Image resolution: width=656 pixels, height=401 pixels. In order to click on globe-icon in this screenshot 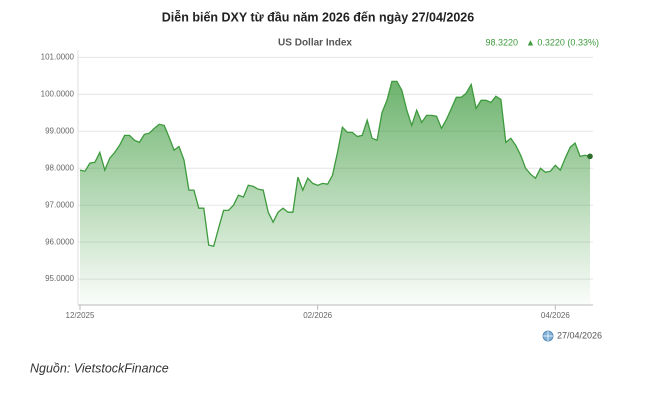, I will do `click(548, 336)`.